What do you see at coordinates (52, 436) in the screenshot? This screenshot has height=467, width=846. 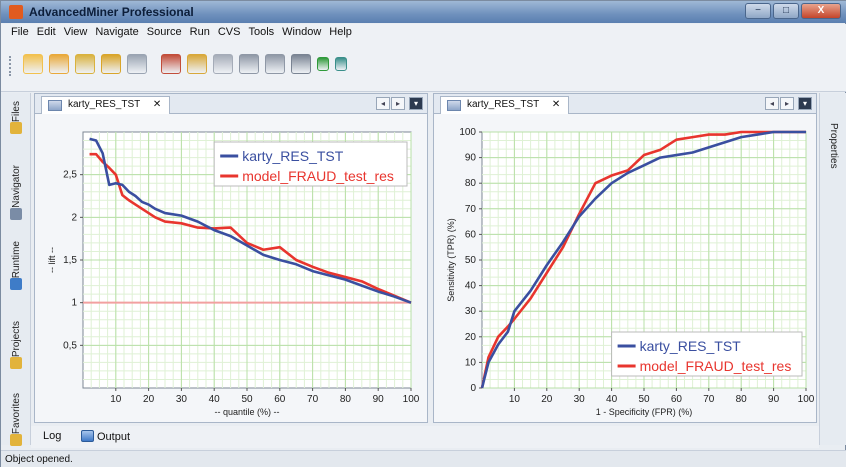 I see `tab-log: Log` at bounding box center [52, 436].